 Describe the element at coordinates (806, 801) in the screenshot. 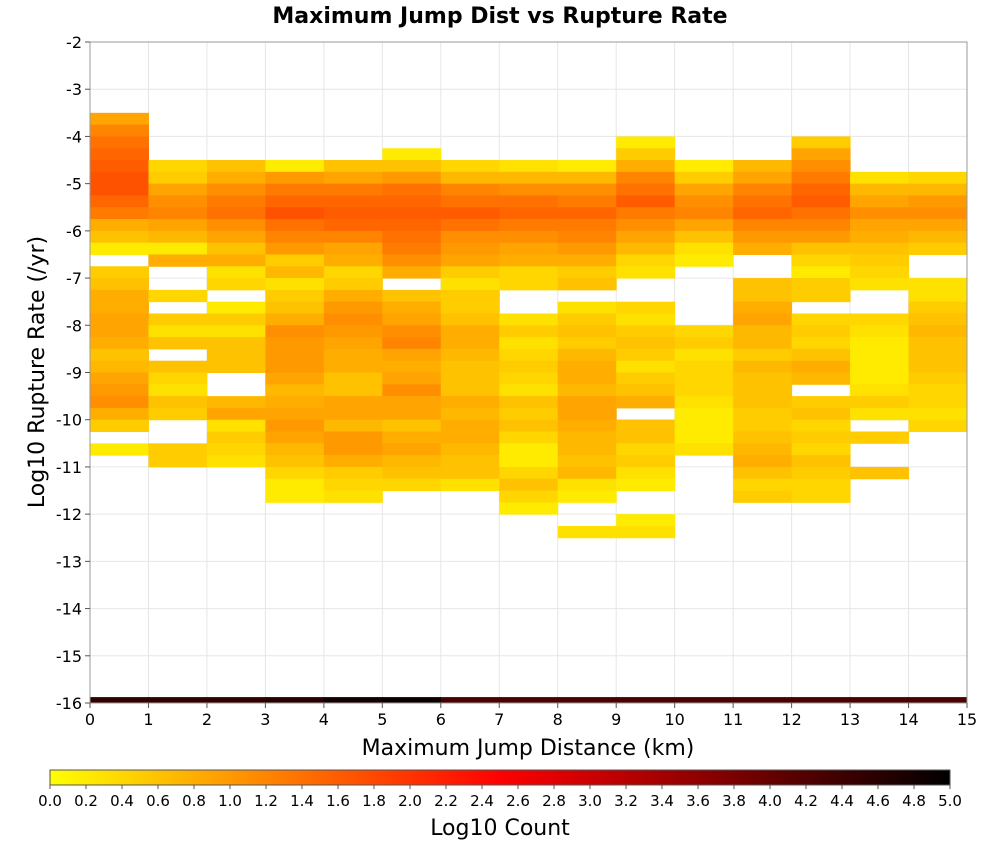

I see `colorbar-tick-label: 4.2` at that location.